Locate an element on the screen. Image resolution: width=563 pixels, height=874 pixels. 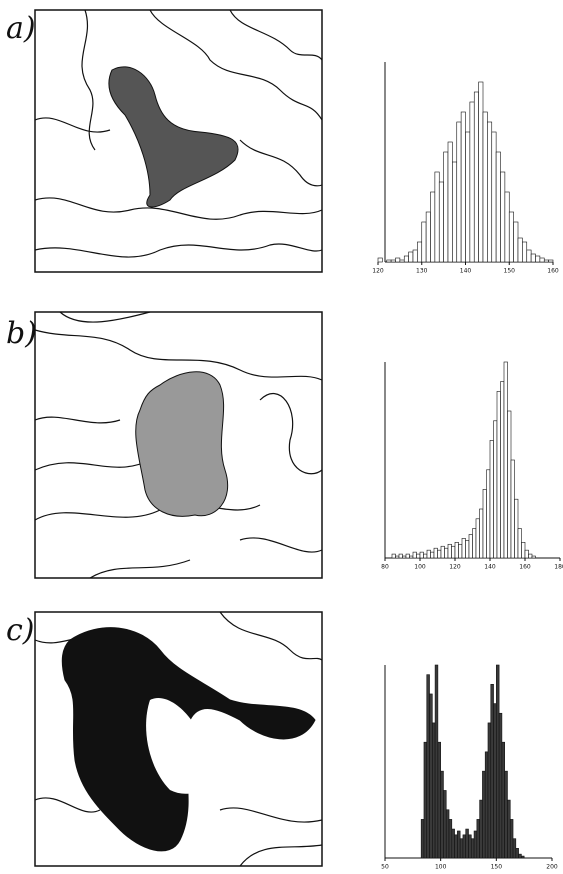
panel-label: b) is located at coordinates (21, 333).